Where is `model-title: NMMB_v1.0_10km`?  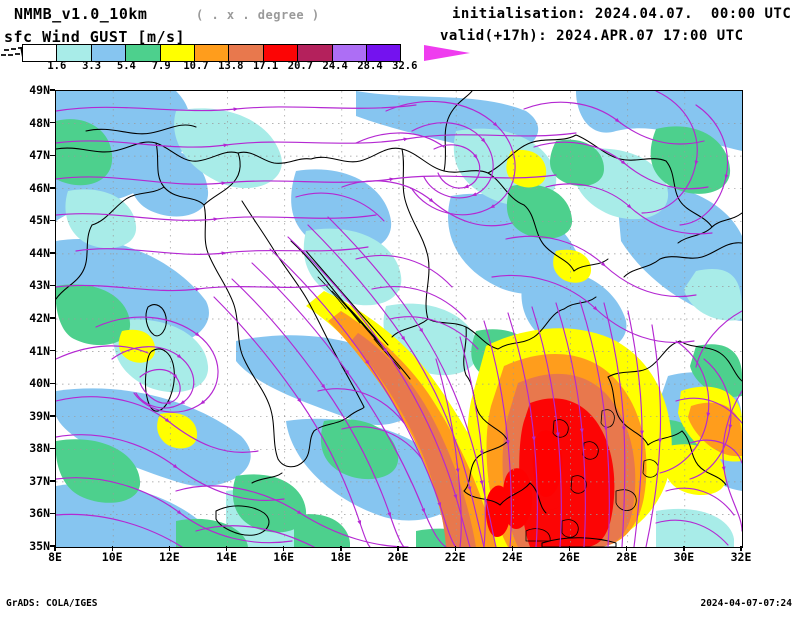
model-title: NMMB_v1.0_10km is located at coordinates (81, 14).